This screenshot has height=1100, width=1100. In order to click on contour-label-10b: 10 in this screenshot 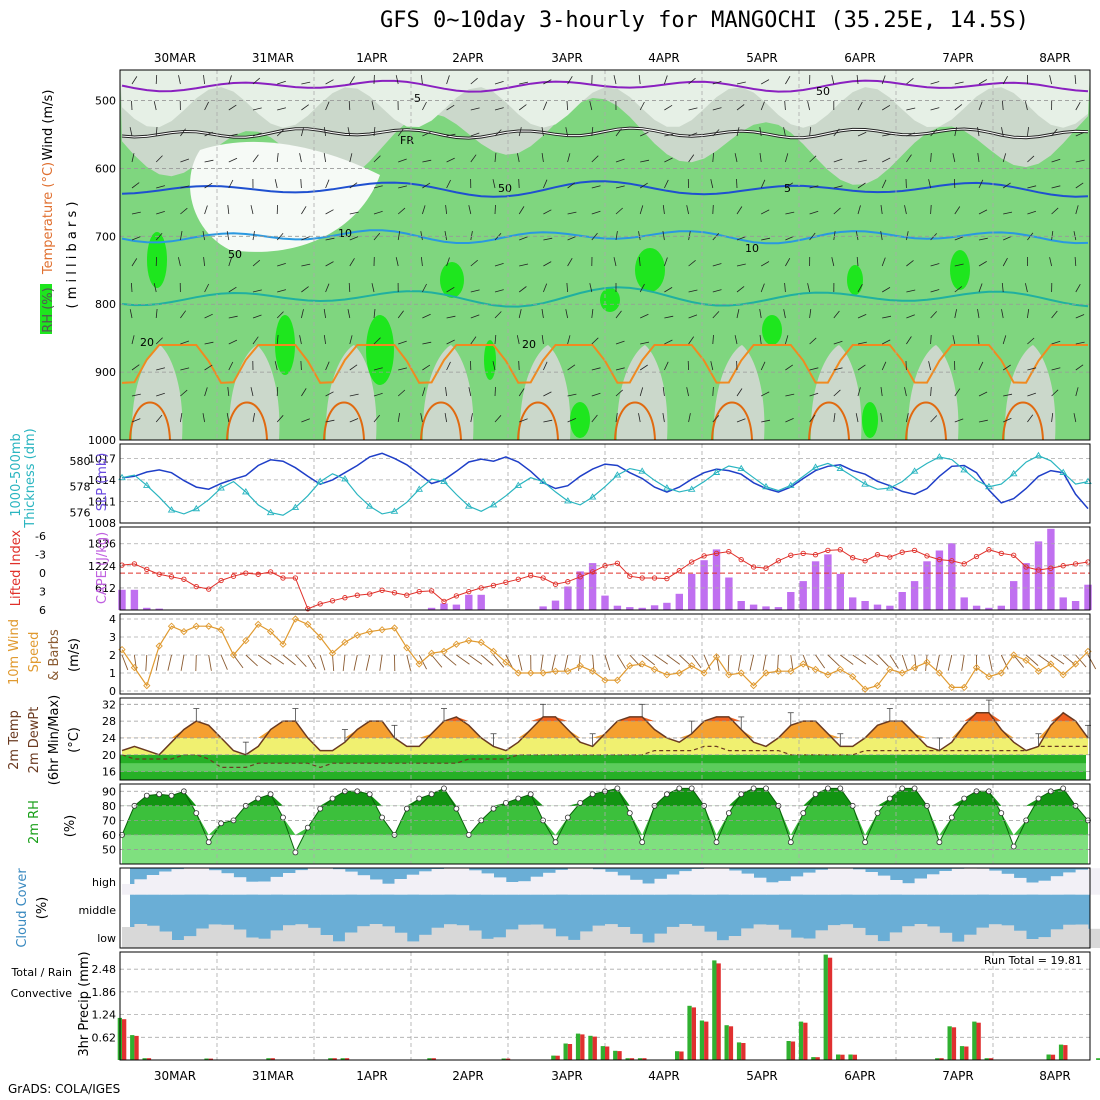, I will do `click(752, 248)`.